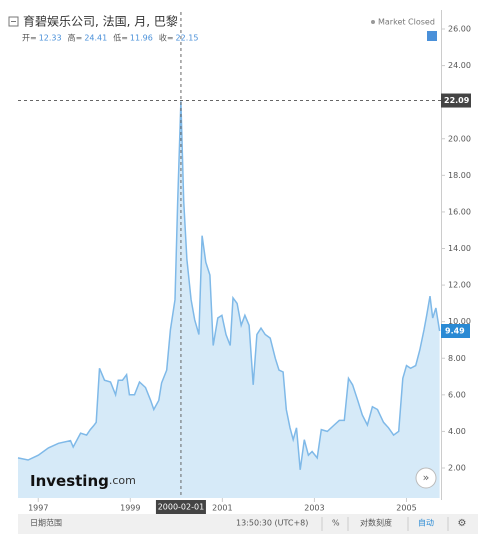 The height and width of the screenshot is (534, 496). Describe the element at coordinates (406, 22) in the screenshot. I see `market-status: Market Closed` at that location.